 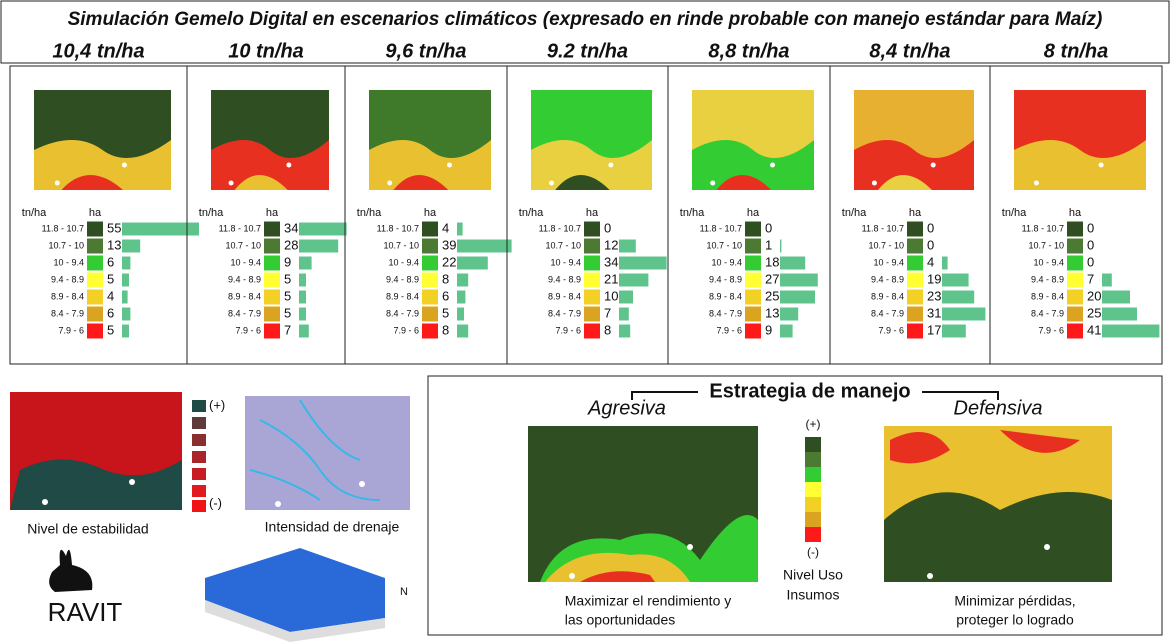 I want to click on value-label: 22, so click(x=449, y=261).